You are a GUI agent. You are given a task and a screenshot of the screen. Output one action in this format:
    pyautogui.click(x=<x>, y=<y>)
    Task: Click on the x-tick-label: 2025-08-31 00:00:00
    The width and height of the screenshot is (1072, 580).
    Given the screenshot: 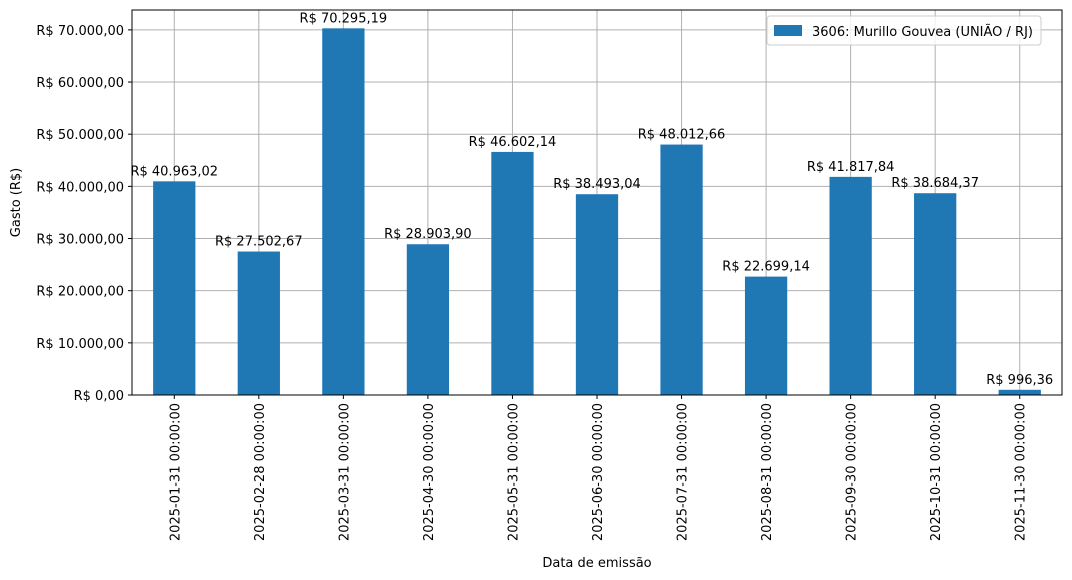 What is the action you would take?
    pyautogui.click(x=767, y=472)
    